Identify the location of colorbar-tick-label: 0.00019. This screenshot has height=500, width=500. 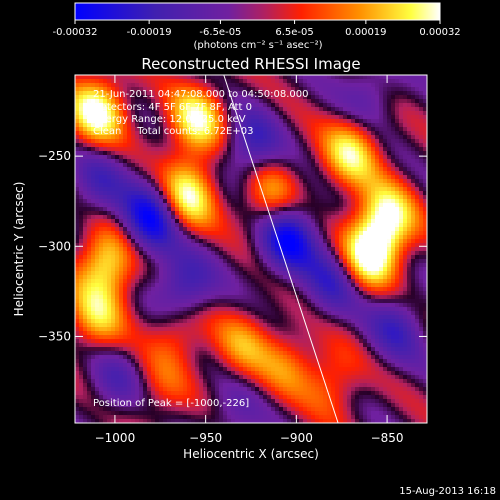
(365, 32).